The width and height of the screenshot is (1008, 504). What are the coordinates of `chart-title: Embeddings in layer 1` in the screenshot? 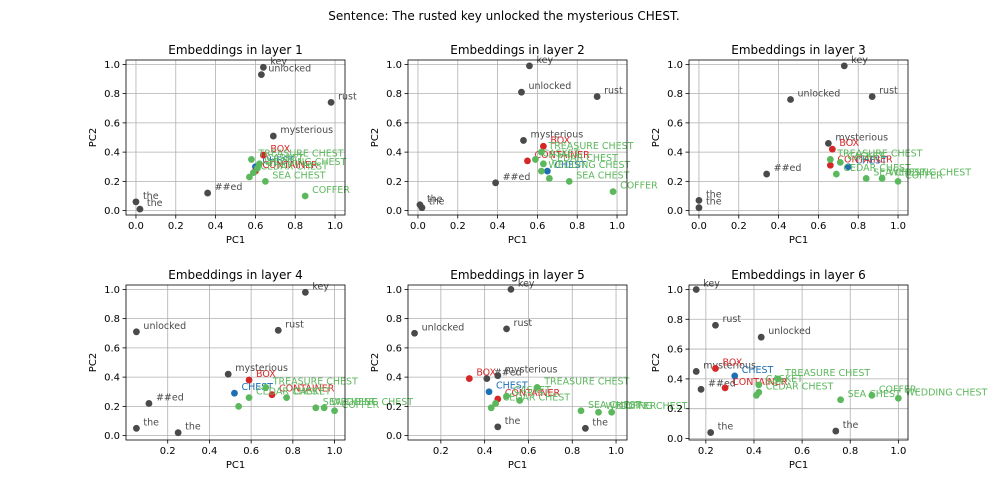 It's located at (235, 50).